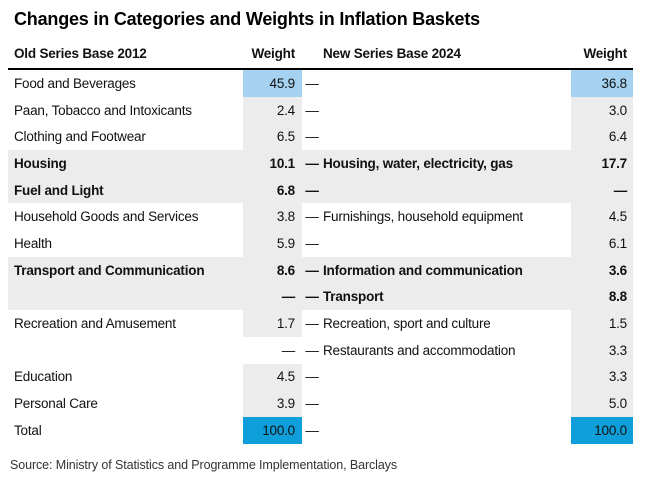 This screenshot has width=662, height=486. Describe the element at coordinates (272, 403) in the screenshot. I see `old-weight-cell: 3.9` at that location.